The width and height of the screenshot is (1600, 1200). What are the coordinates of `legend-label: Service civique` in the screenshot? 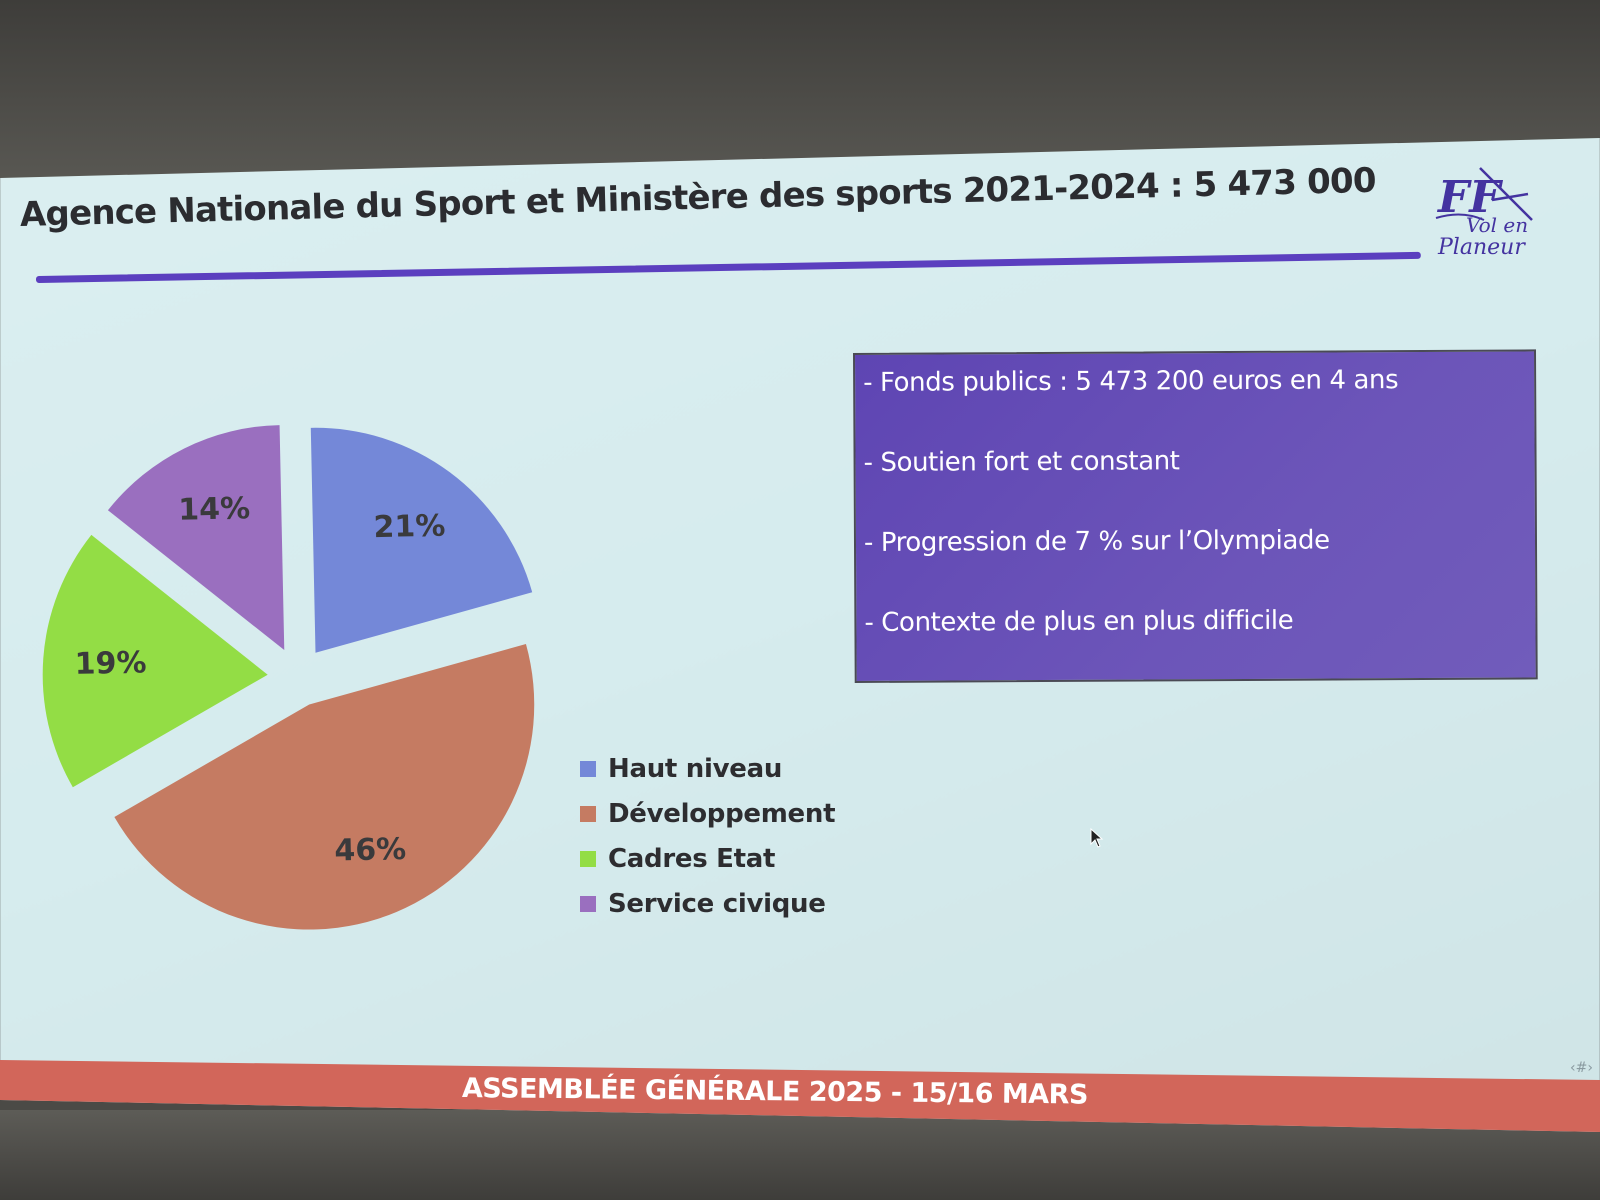 It's located at (717, 903).